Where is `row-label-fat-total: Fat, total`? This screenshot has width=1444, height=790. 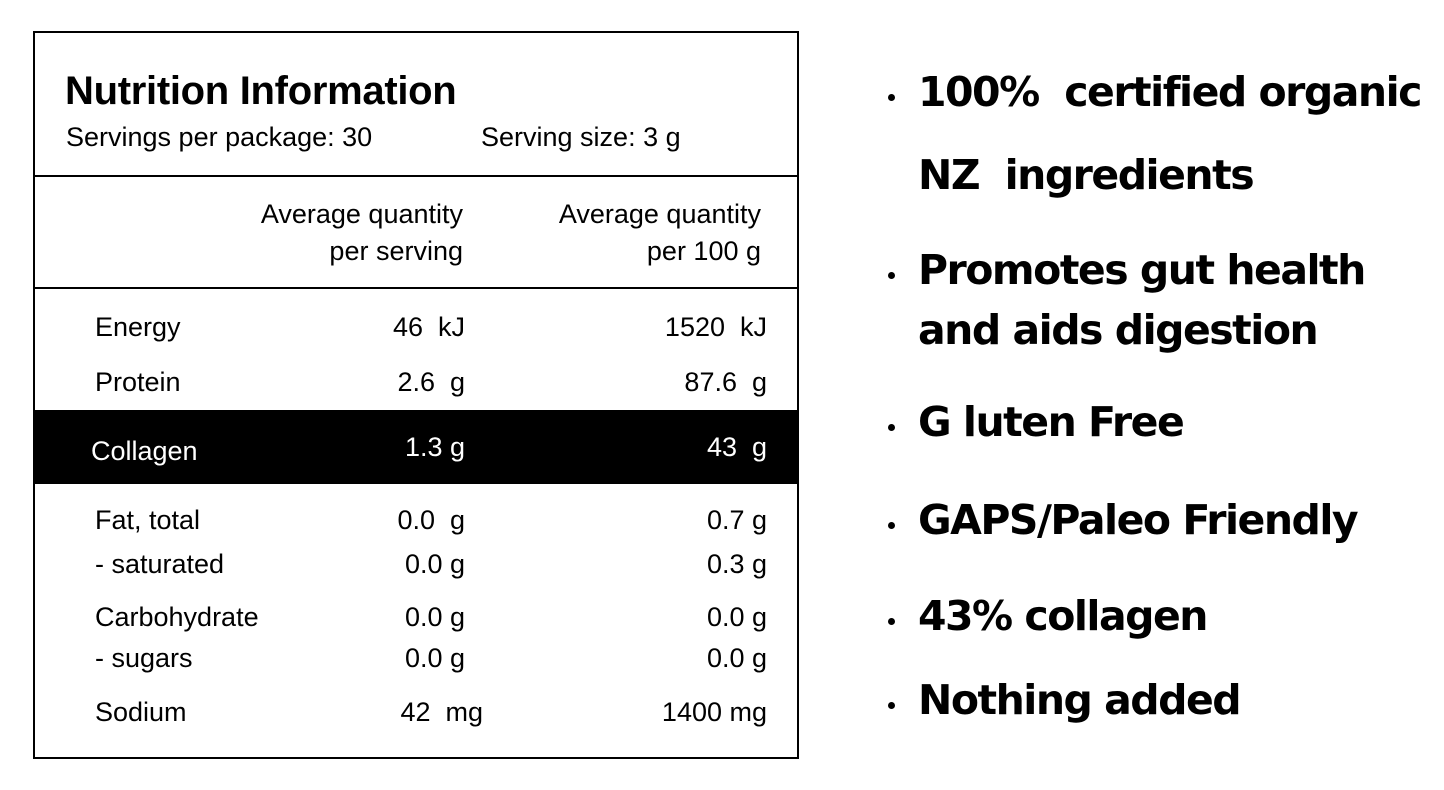 row-label-fat-total: Fat, total is located at coordinates (148, 520).